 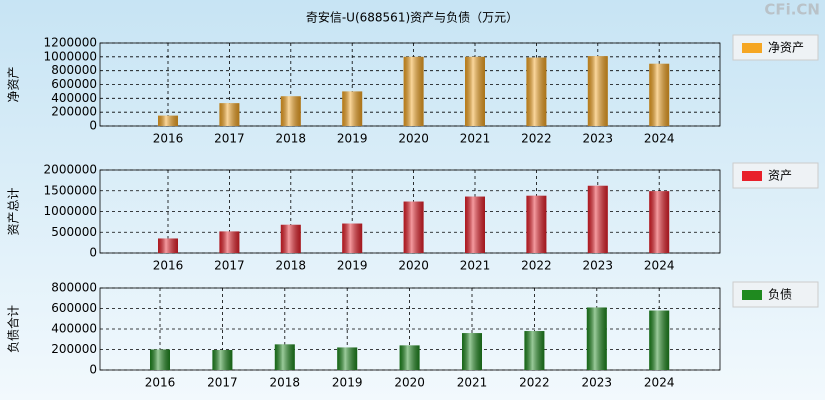 I want to click on legend-label: 负债, so click(x=780, y=295).